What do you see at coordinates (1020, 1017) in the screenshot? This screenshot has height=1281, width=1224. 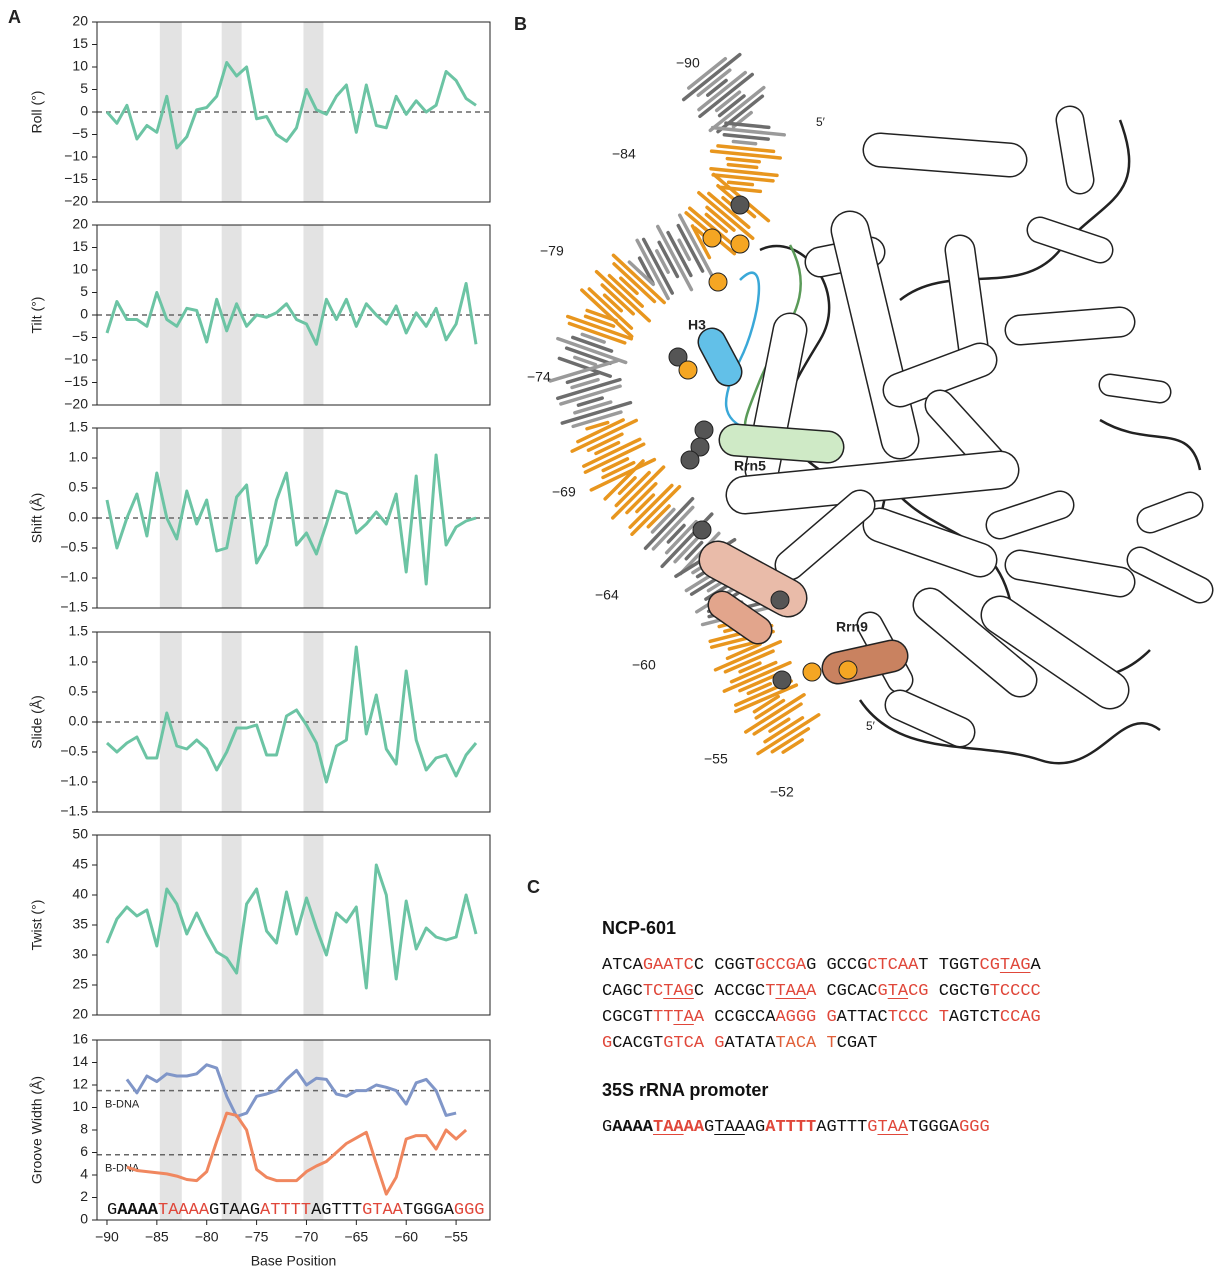 I see `sequence-segment: CCAG` at bounding box center [1020, 1017].